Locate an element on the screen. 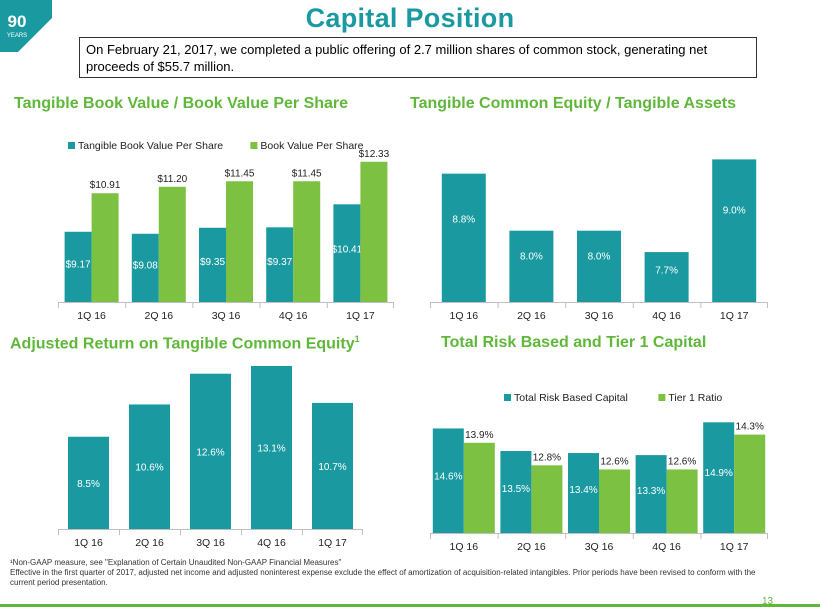  data-label: $9.35 is located at coordinates (212, 262).